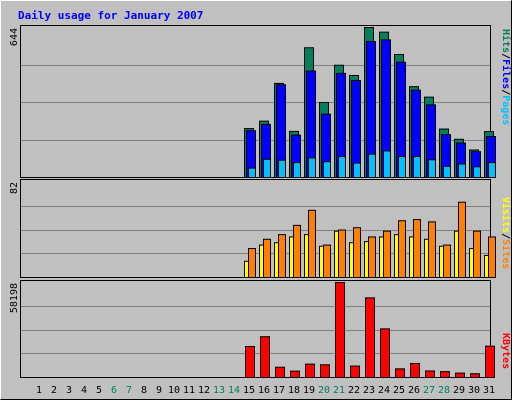 Image resolution: width=512 pixels, height=400 pixels. Describe the element at coordinates (219, 390) in the screenshot. I see `x-tick-label: 13` at that location.